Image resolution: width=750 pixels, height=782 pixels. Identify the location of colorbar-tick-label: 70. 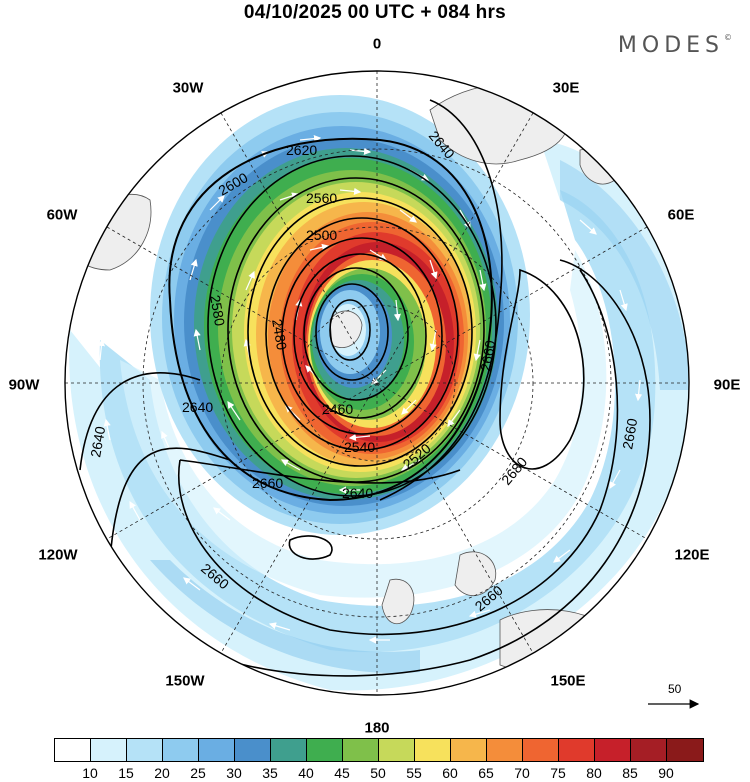
(522, 773).